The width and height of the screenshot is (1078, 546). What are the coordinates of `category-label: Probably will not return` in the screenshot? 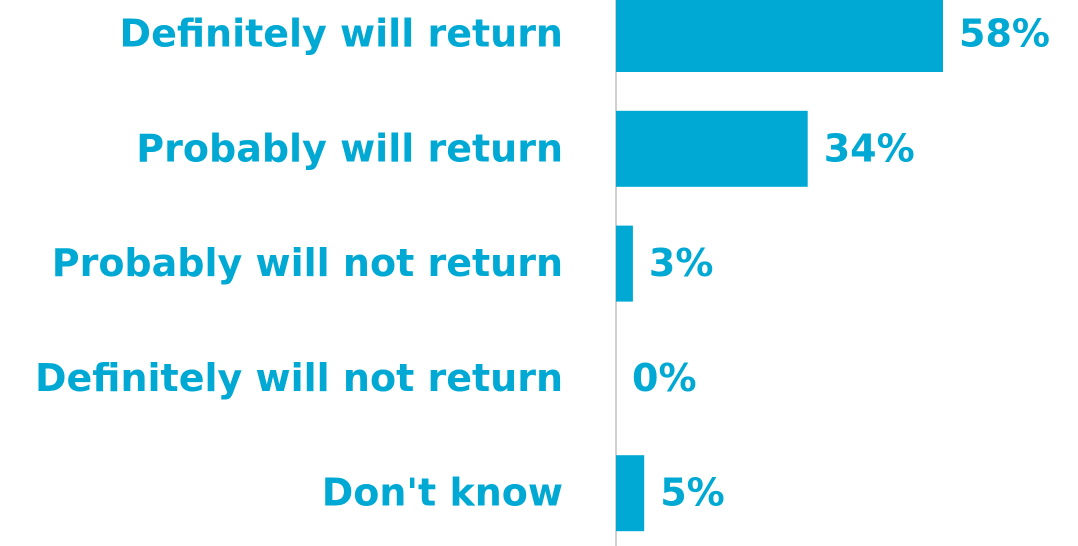 It's located at (307, 263).